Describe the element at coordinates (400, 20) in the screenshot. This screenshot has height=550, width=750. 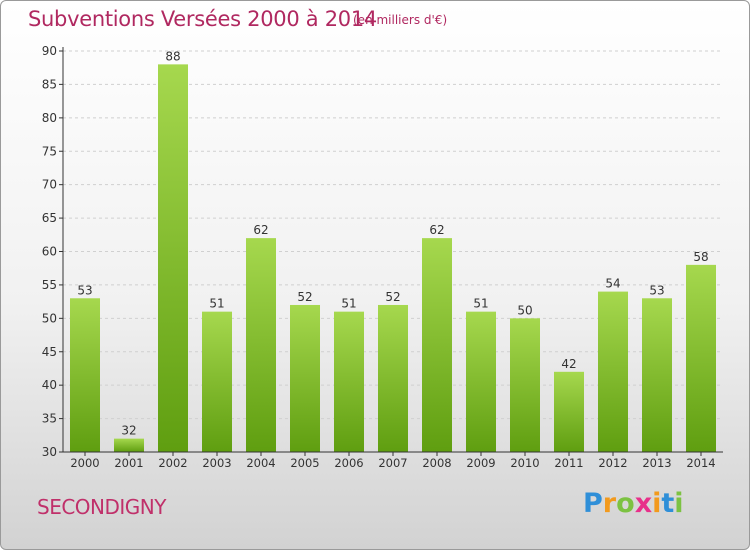
I see `chart-subtitle: (en milliers d'€)` at that location.